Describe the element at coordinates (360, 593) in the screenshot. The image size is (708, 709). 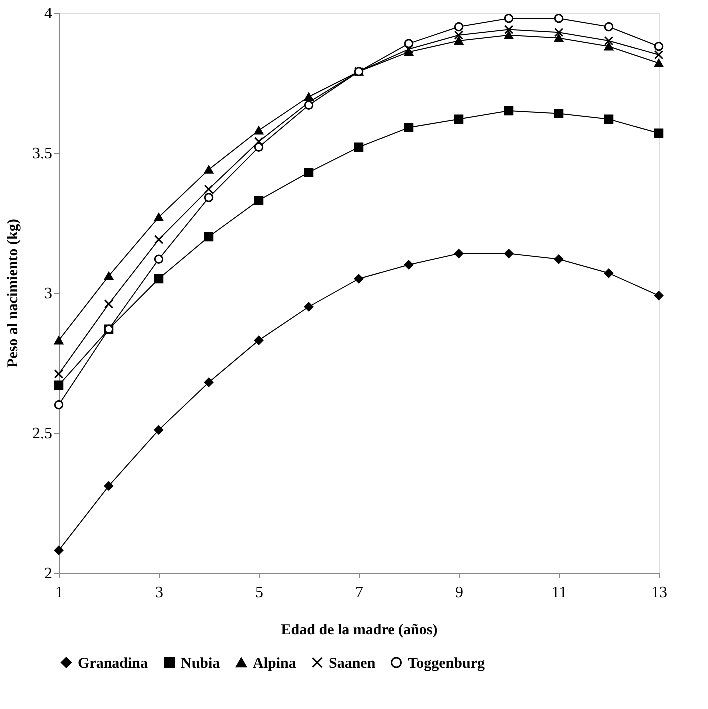
I see `x-tick-label: 7` at that location.